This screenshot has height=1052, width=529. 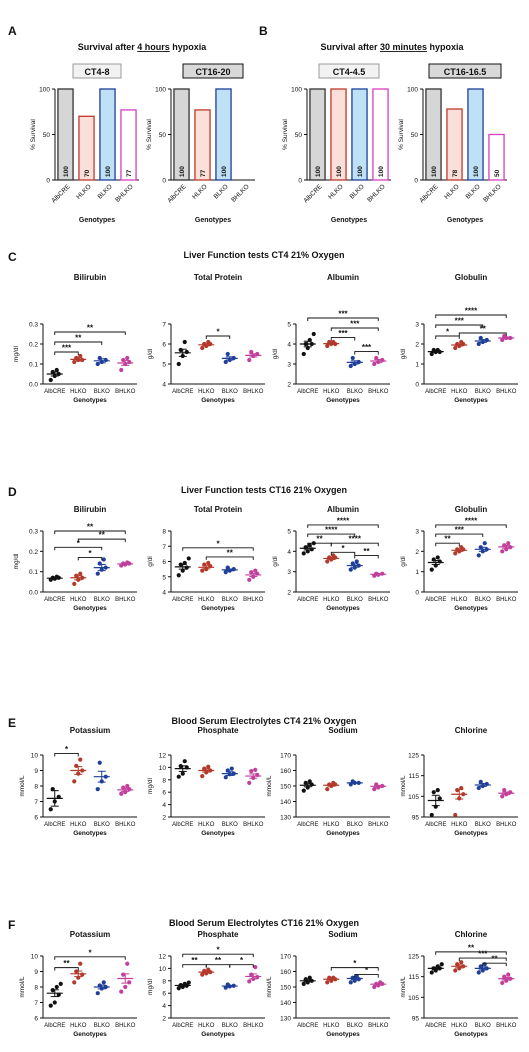 What do you see at coordinates (164, 547) in the screenshot?
I see `y-tick-label: 7` at bounding box center [164, 547].